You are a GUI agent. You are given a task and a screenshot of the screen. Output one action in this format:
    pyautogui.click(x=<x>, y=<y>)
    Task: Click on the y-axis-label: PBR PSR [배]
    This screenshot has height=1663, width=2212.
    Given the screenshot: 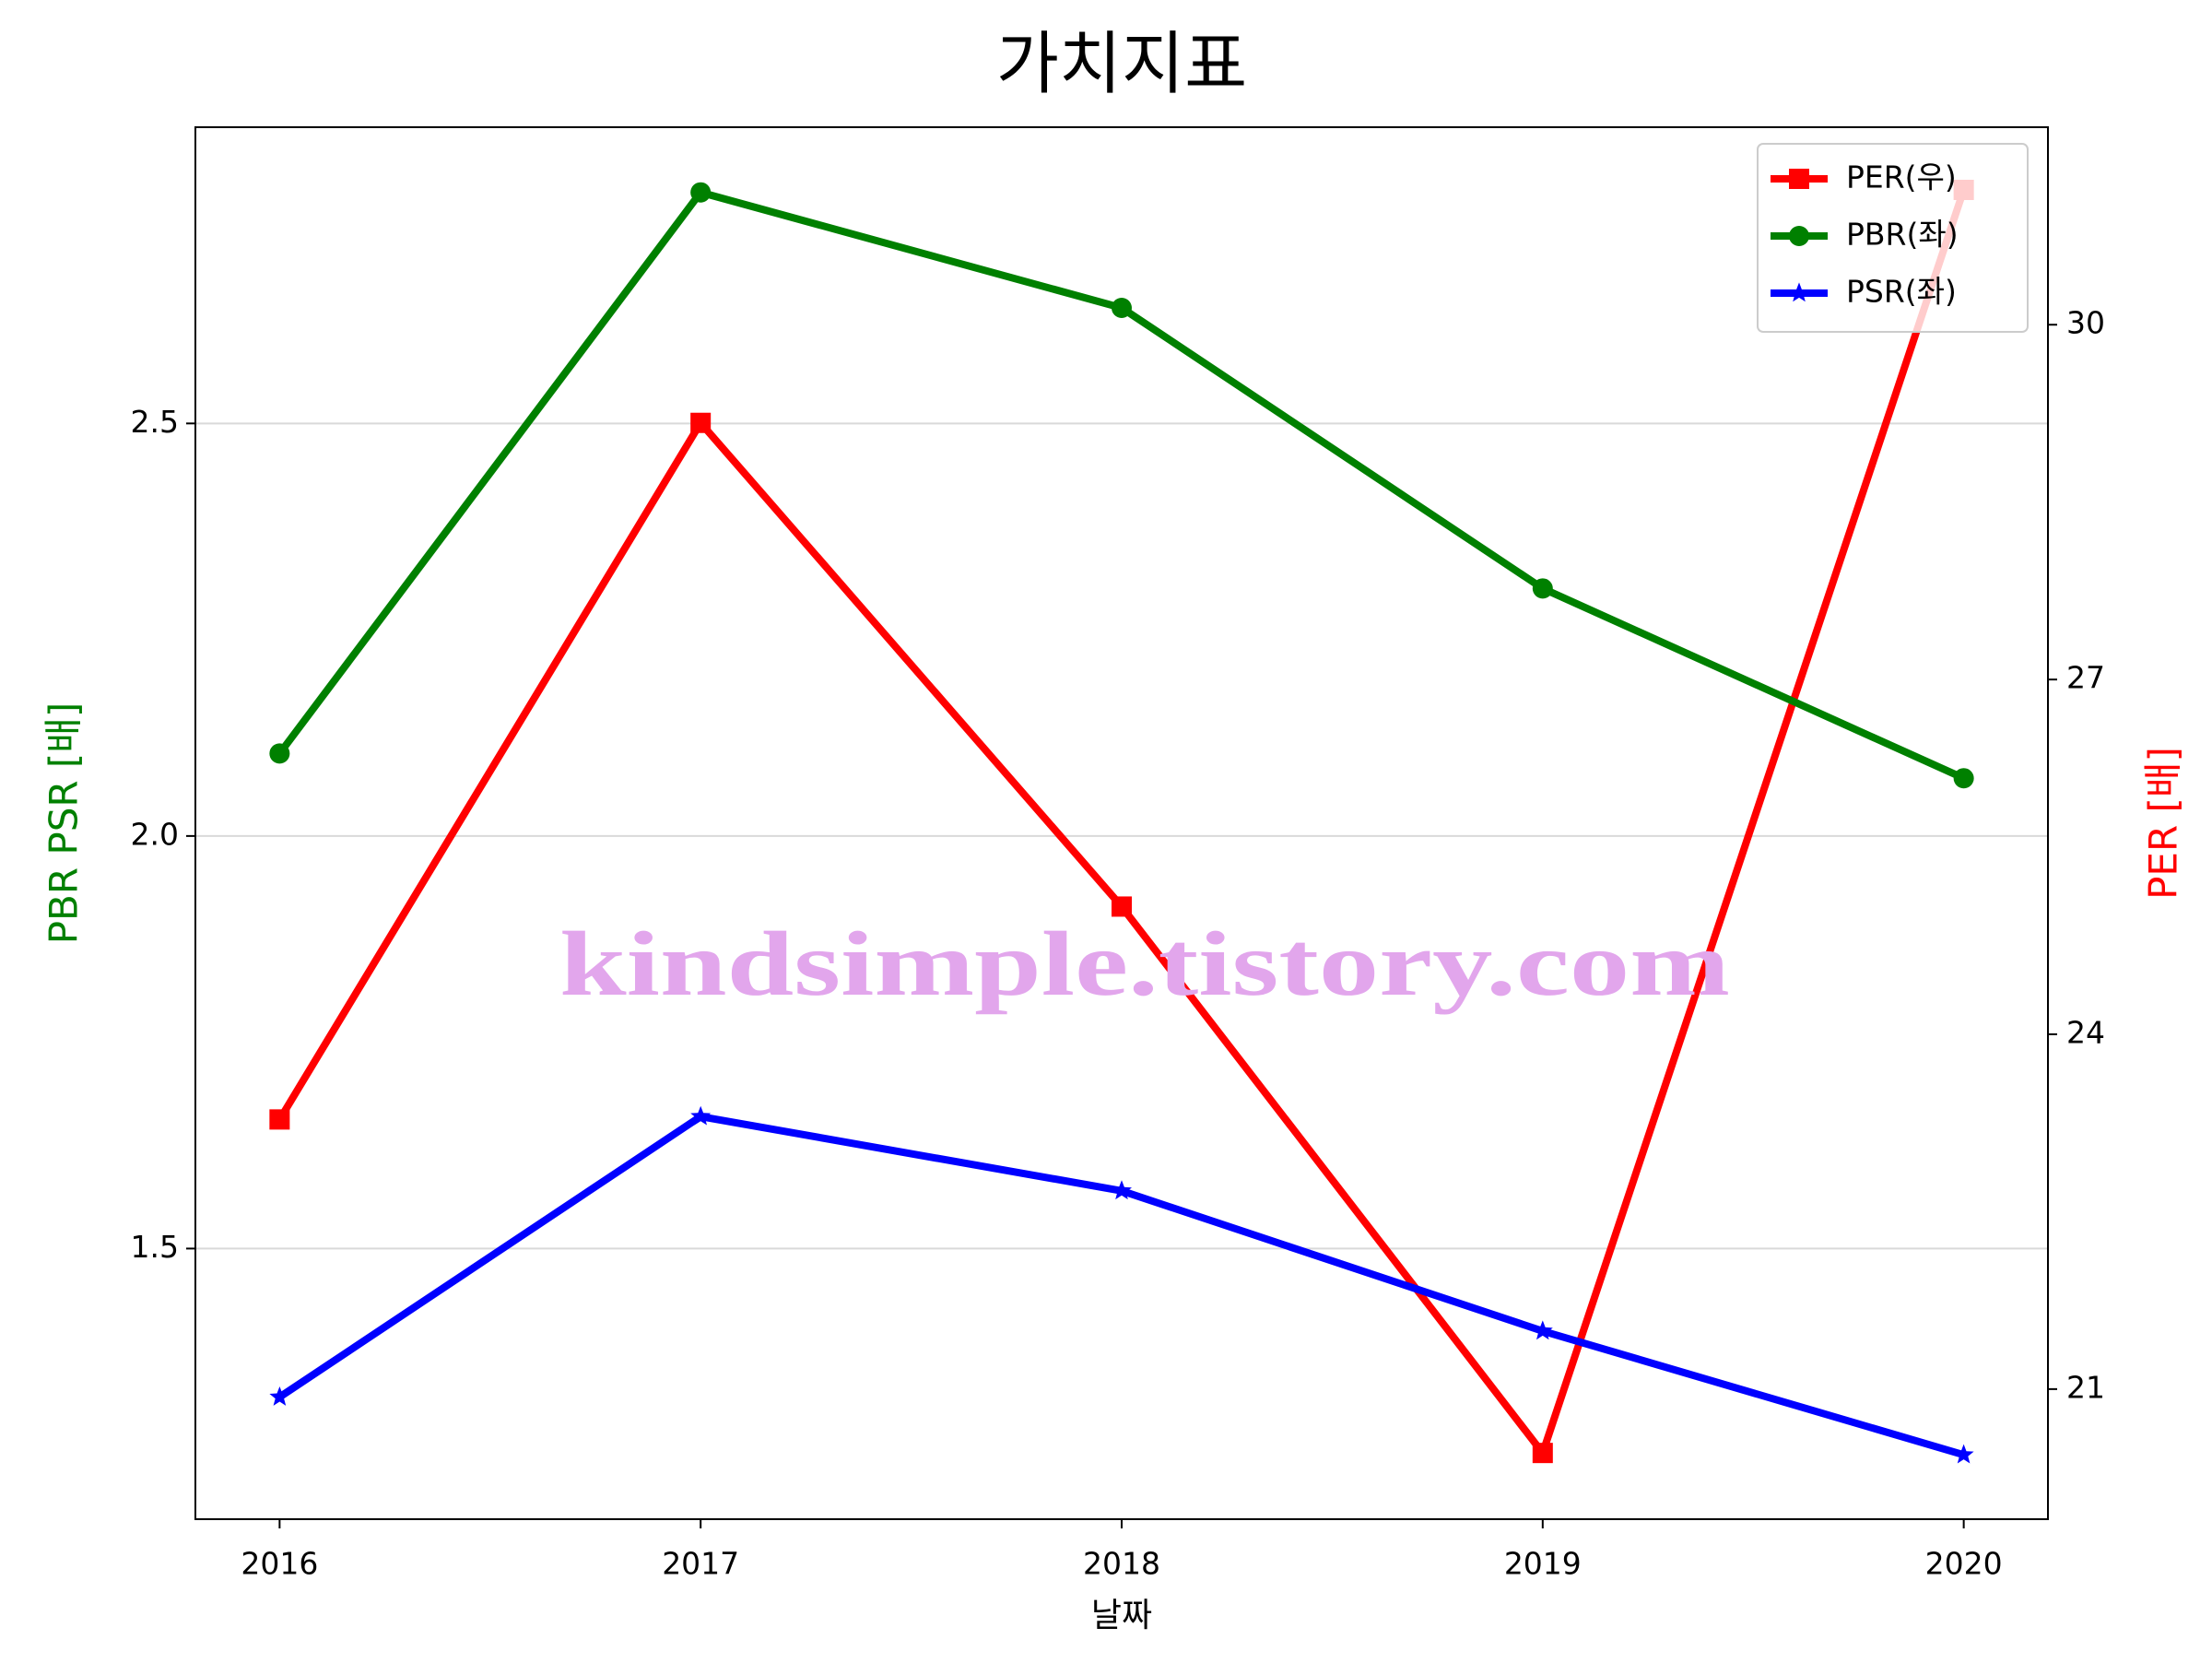 What is the action you would take?
    pyautogui.click(x=64, y=823)
    